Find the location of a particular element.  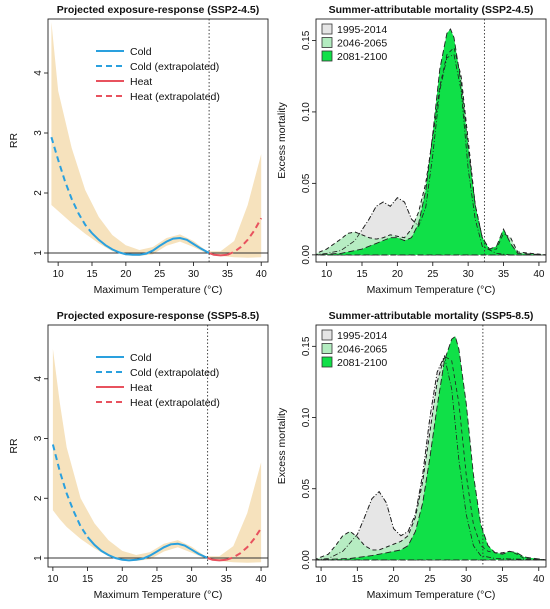

plot-area is located at coordinates (158, 455).